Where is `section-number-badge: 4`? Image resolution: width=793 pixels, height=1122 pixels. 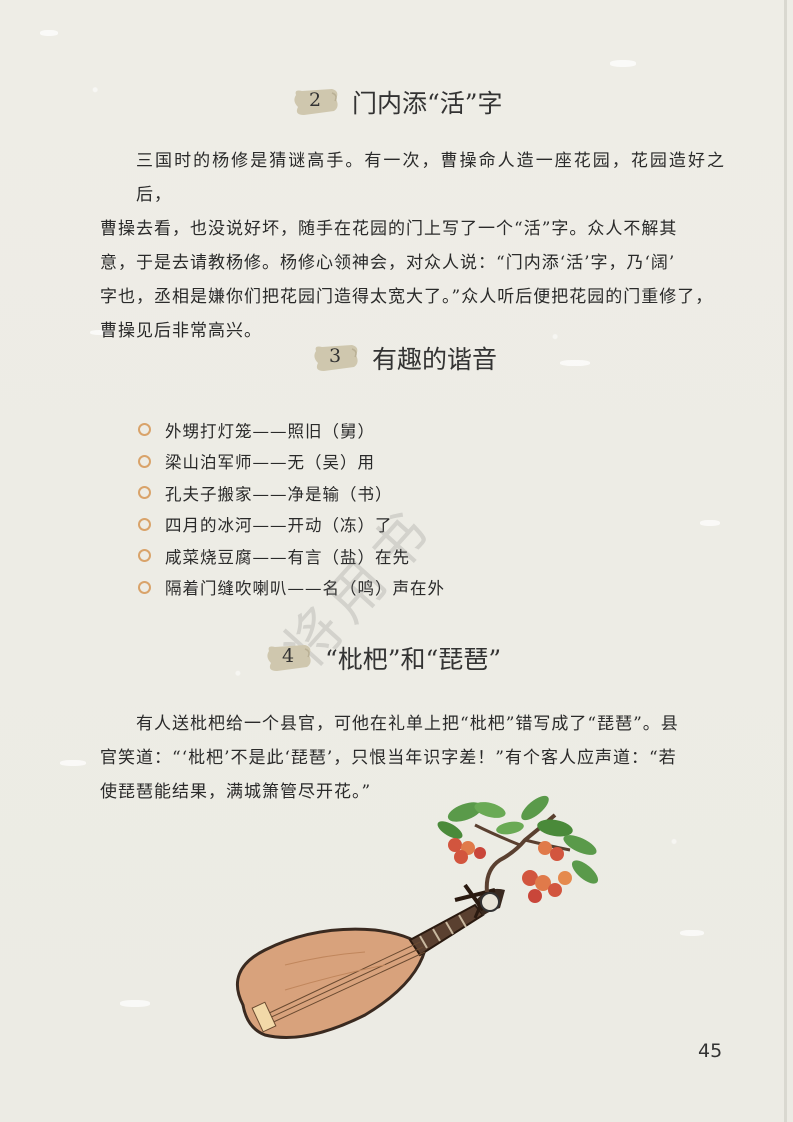 section-number-badge: 4 is located at coordinates (290, 658).